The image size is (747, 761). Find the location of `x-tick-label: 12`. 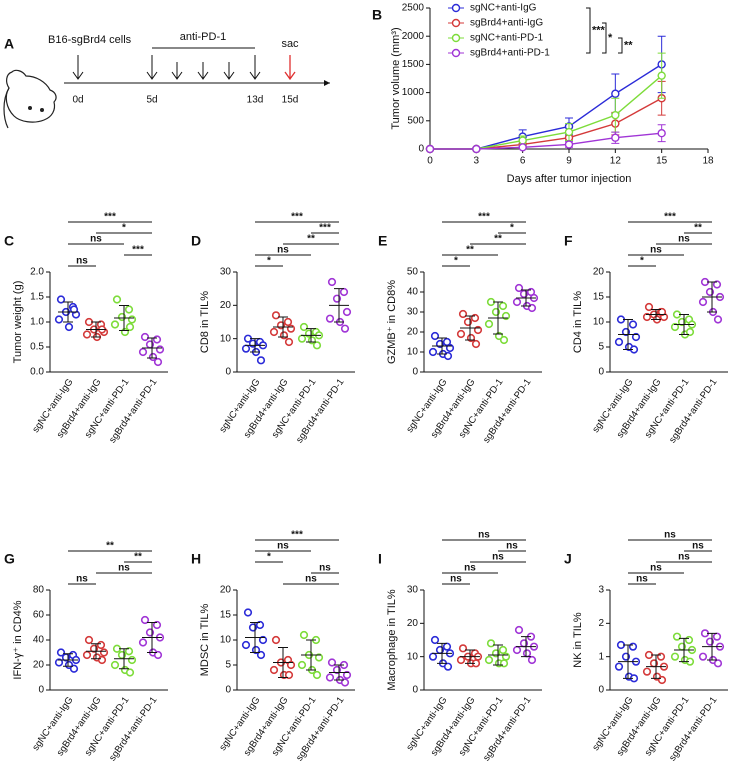

x-tick-label: 12 is located at coordinates (616, 161).